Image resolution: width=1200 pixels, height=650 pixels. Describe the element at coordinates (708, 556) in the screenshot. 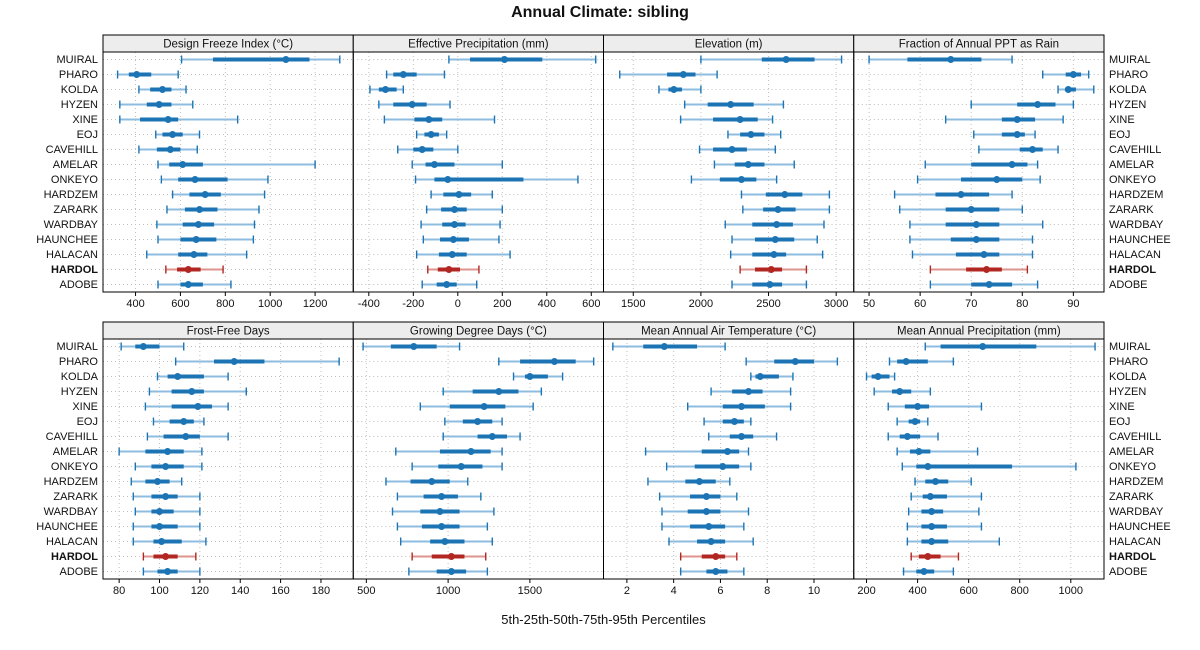

I see `percentile-row-hardol` at that location.